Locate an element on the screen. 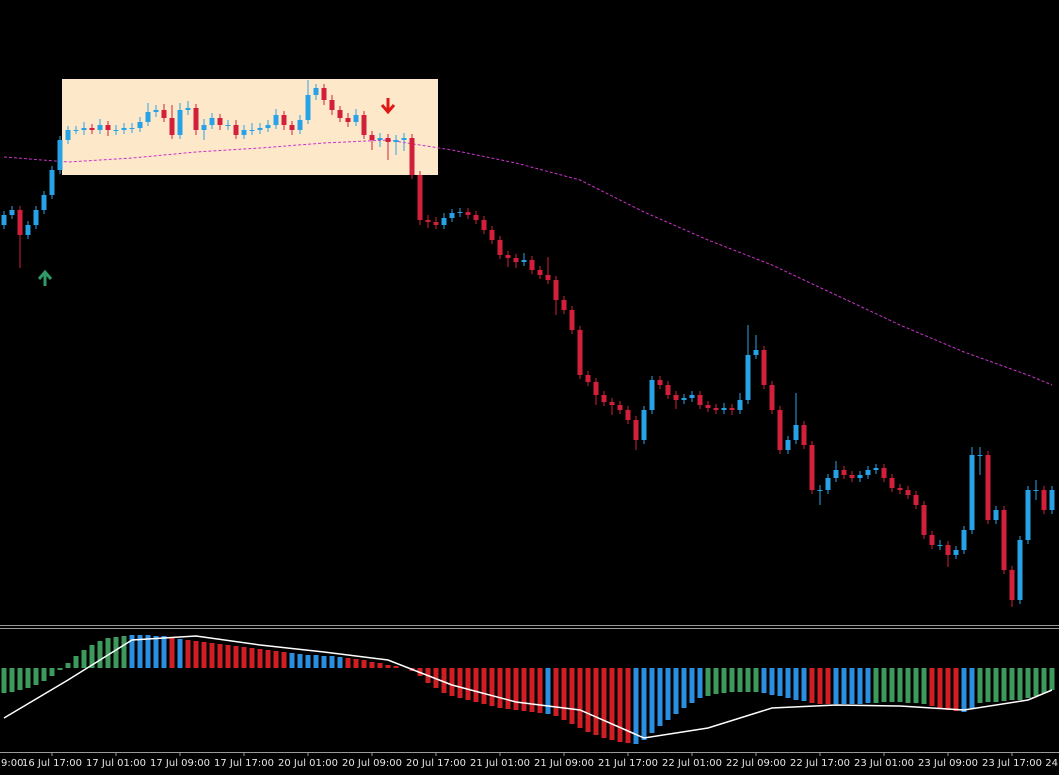 The height and width of the screenshot is (775, 1059). x-tick-label: 23 Jul 17:00 is located at coordinates (1012, 763).